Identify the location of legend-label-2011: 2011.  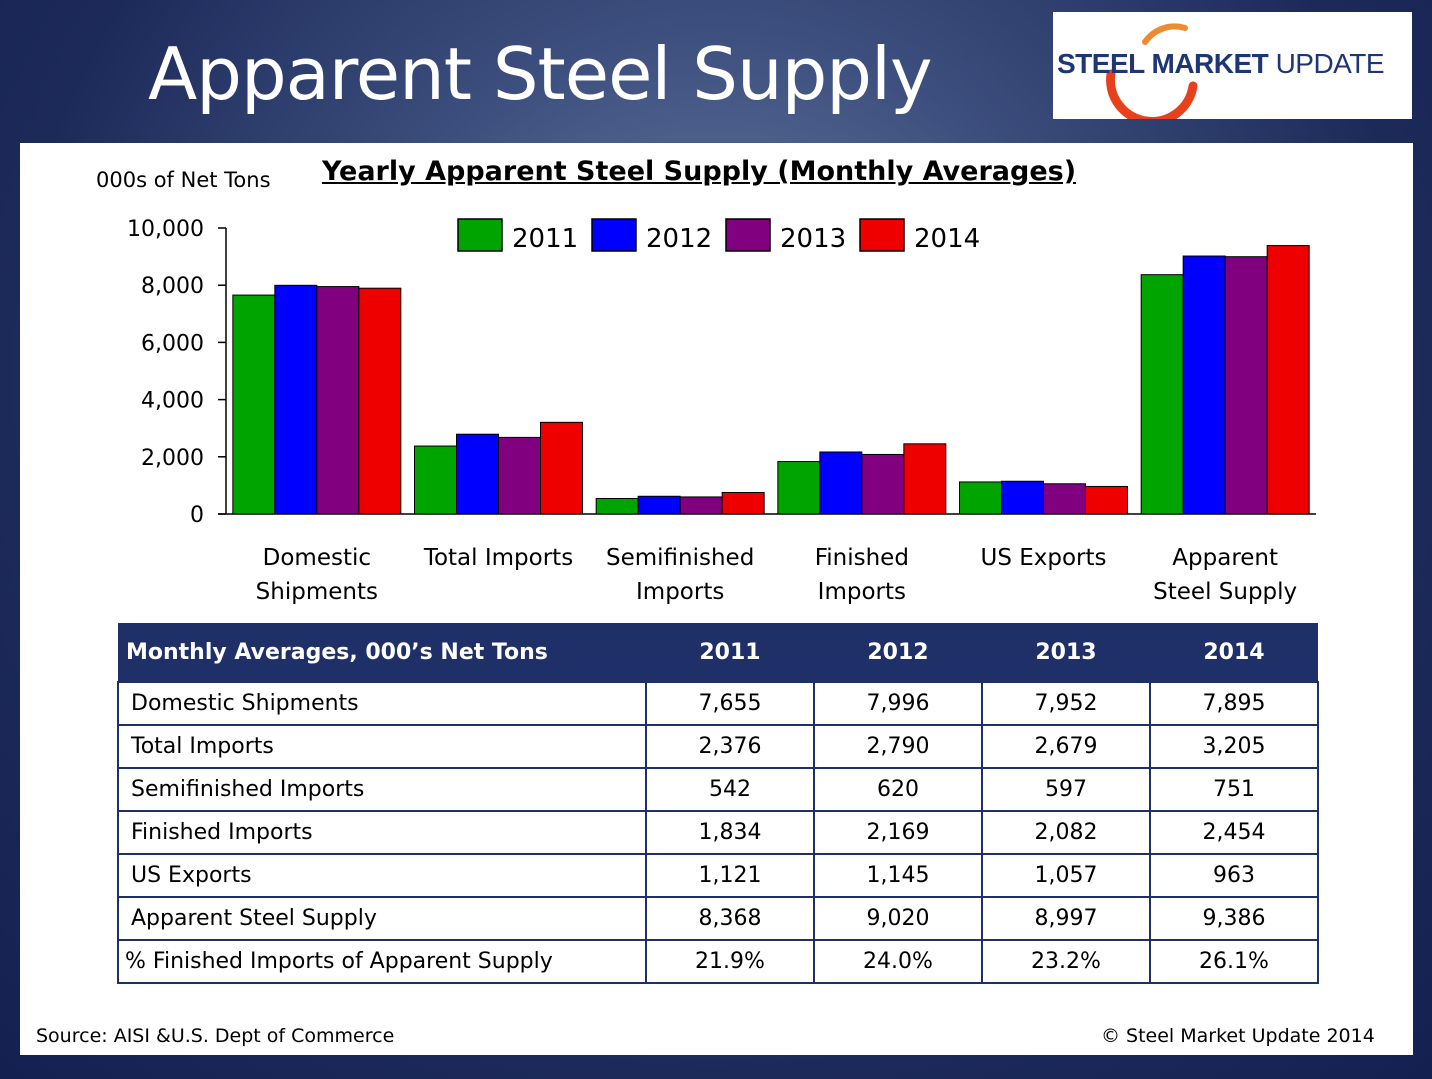
(545, 239).